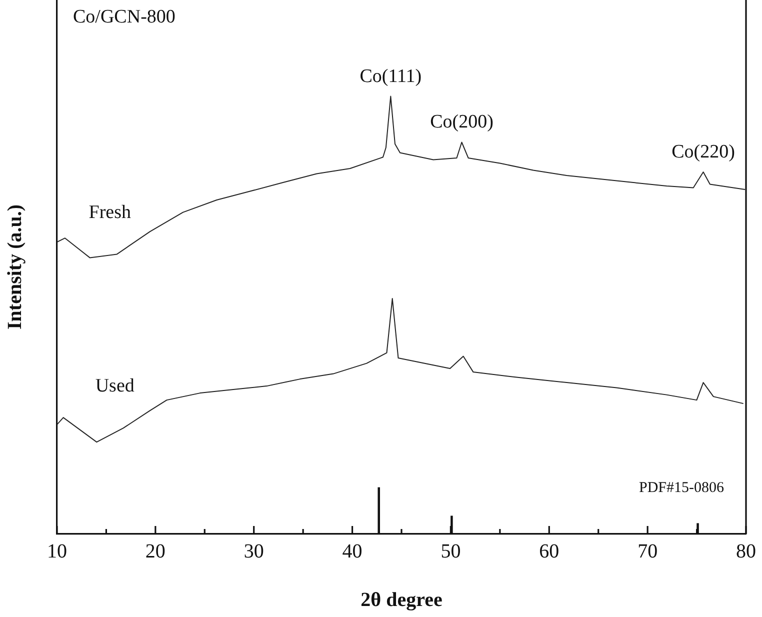 The image size is (762, 617). What do you see at coordinates (746, 551) in the screenshot?
I see `x-tick-label: 80` at bounding box center [746, 551].